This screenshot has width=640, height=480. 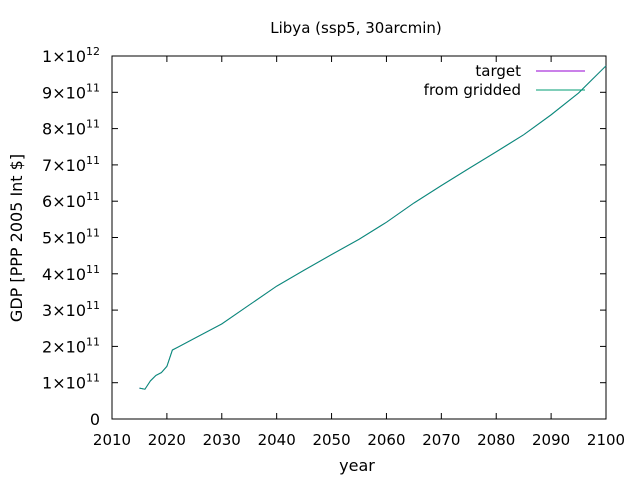 What do you see at coordinates (441, 440) in the screenshot?
I see `x-tick-label: 2070` at bounding box center [441, 440].